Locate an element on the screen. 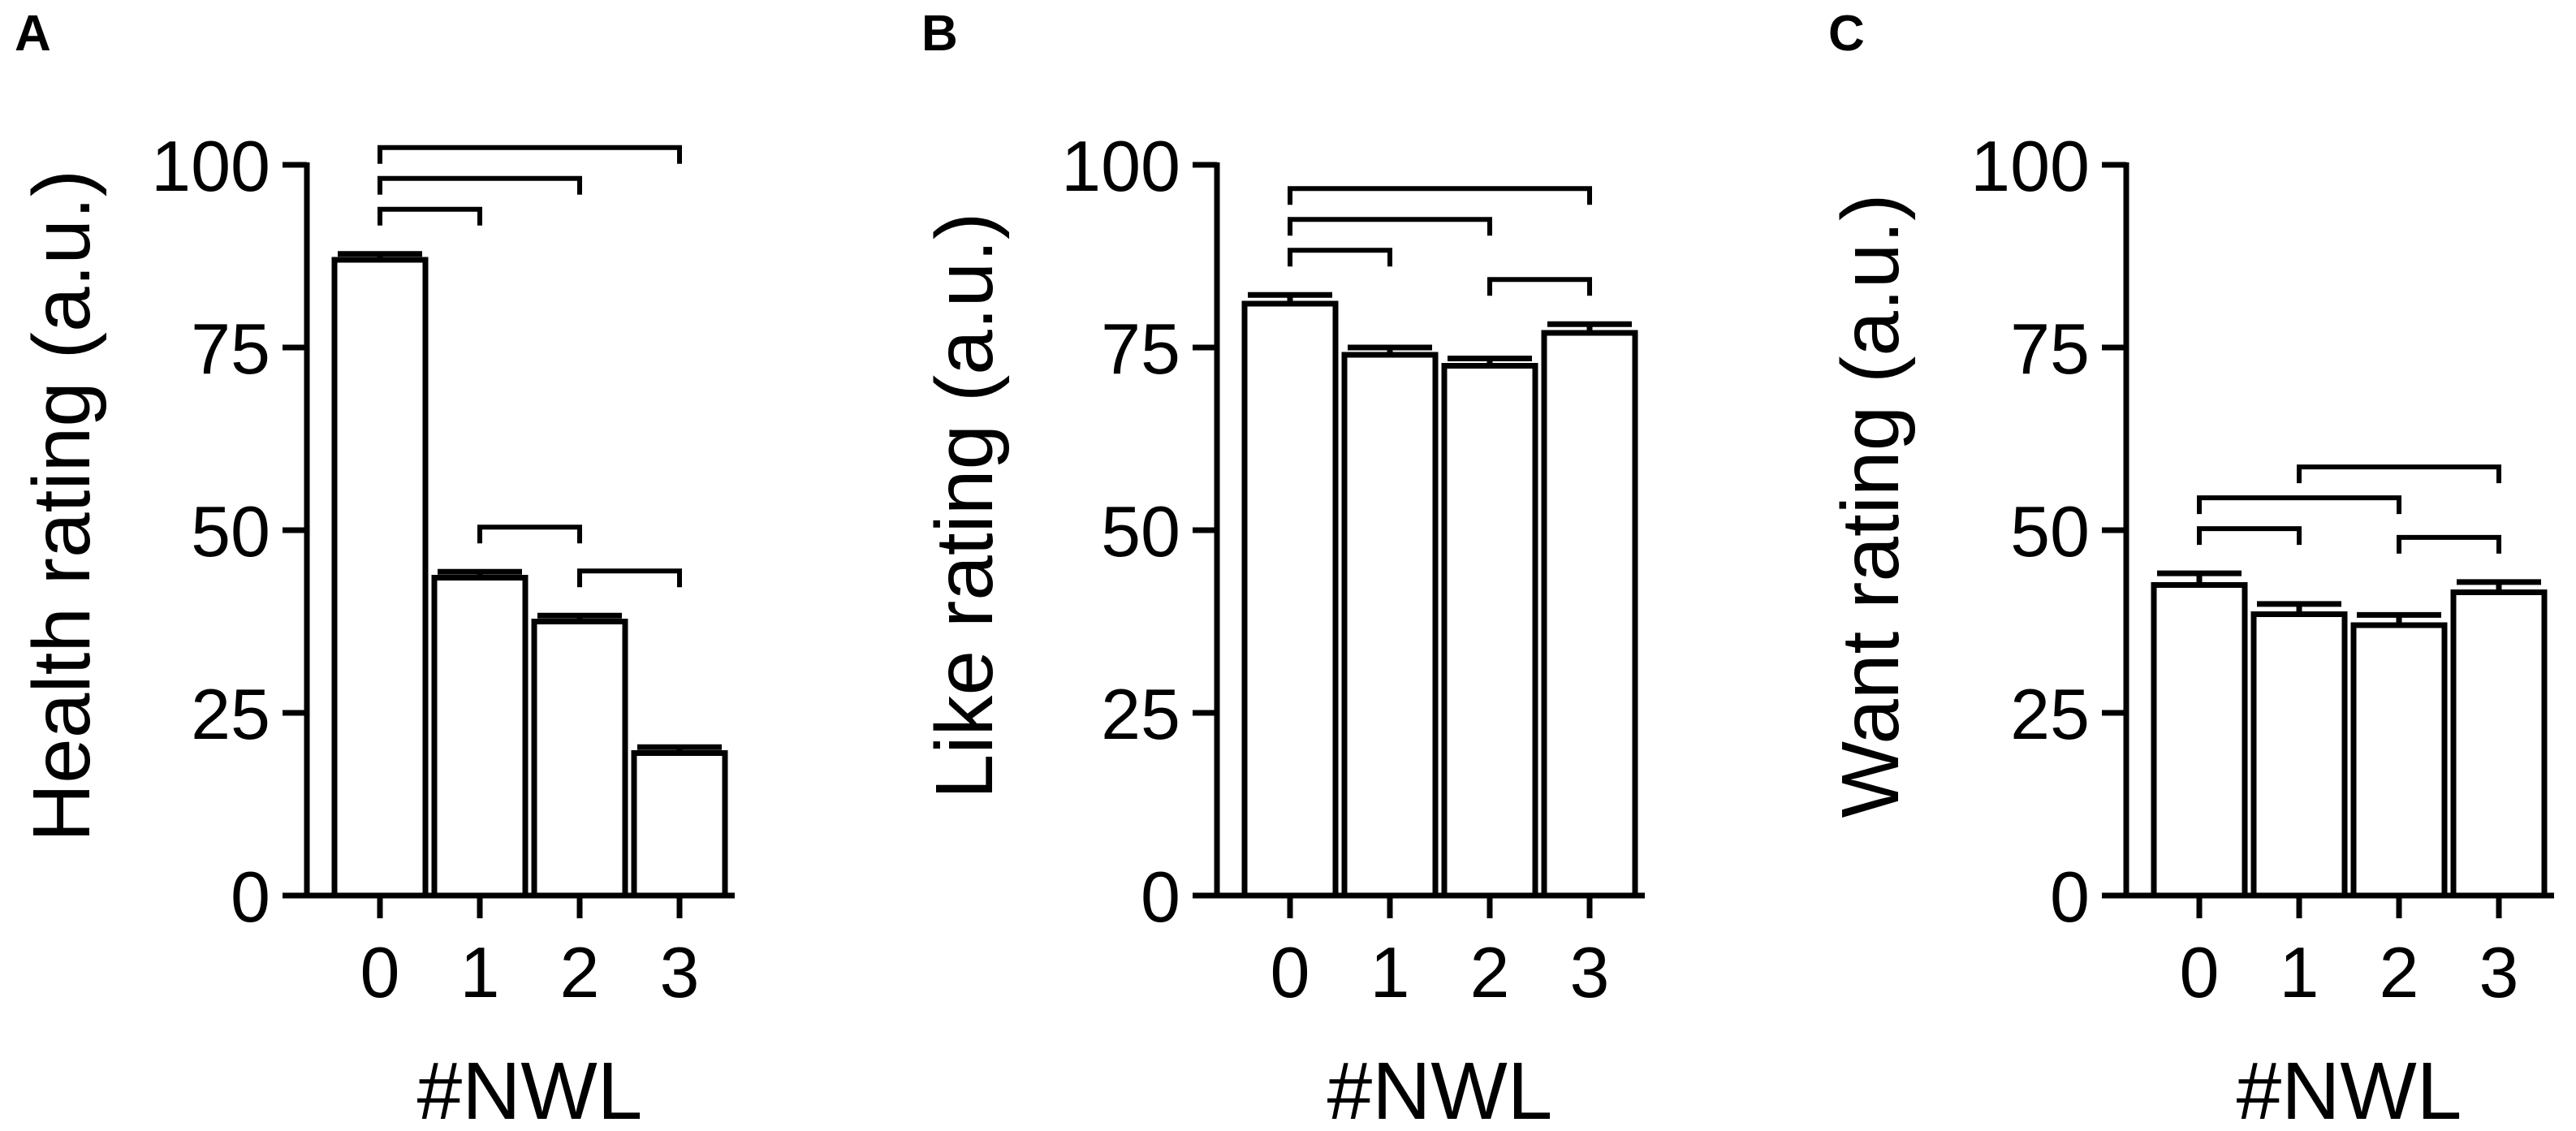  panel-letter: B is located at coordinates (939, 34).